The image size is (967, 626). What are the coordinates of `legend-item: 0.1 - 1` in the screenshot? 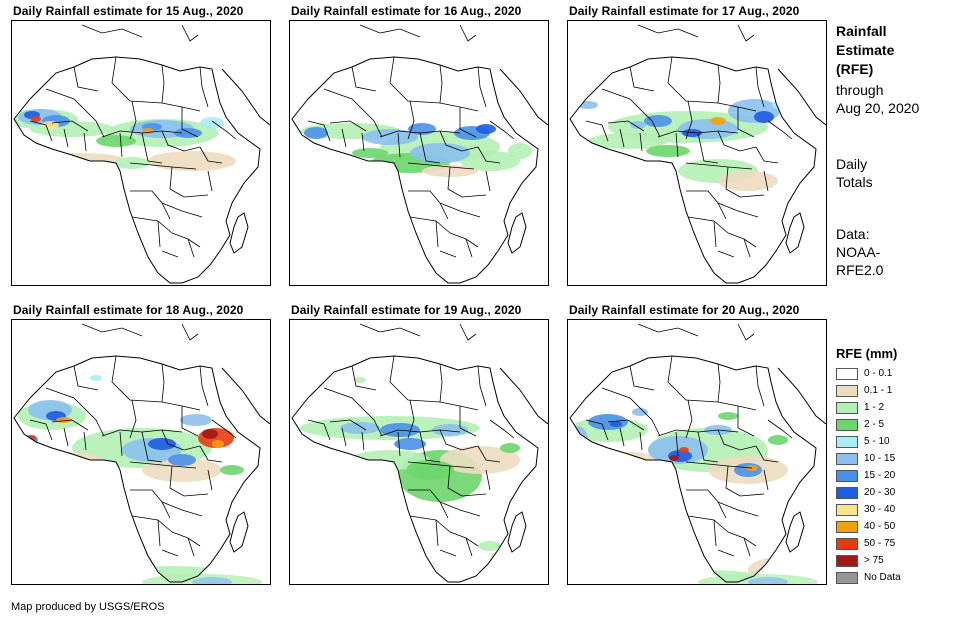 It's located at (898, 391).